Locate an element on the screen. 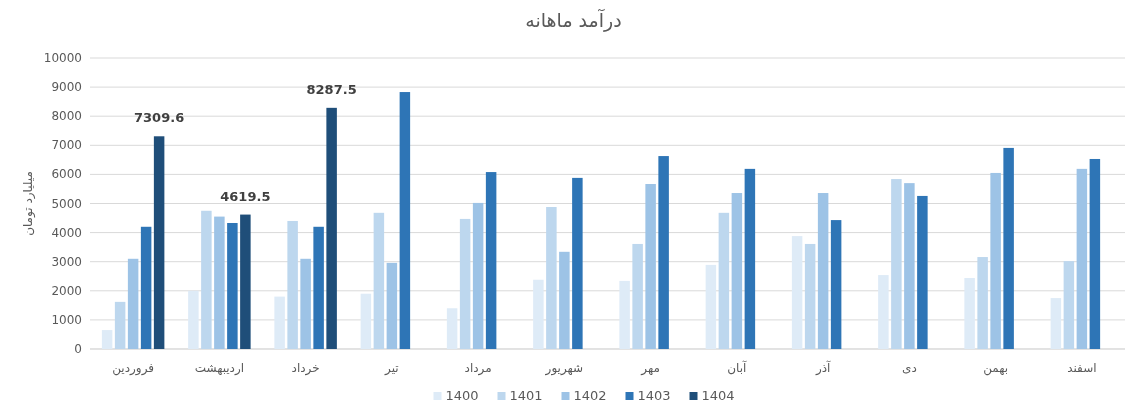  x-tick-label: خرداد is located at coordinates (305, 368).